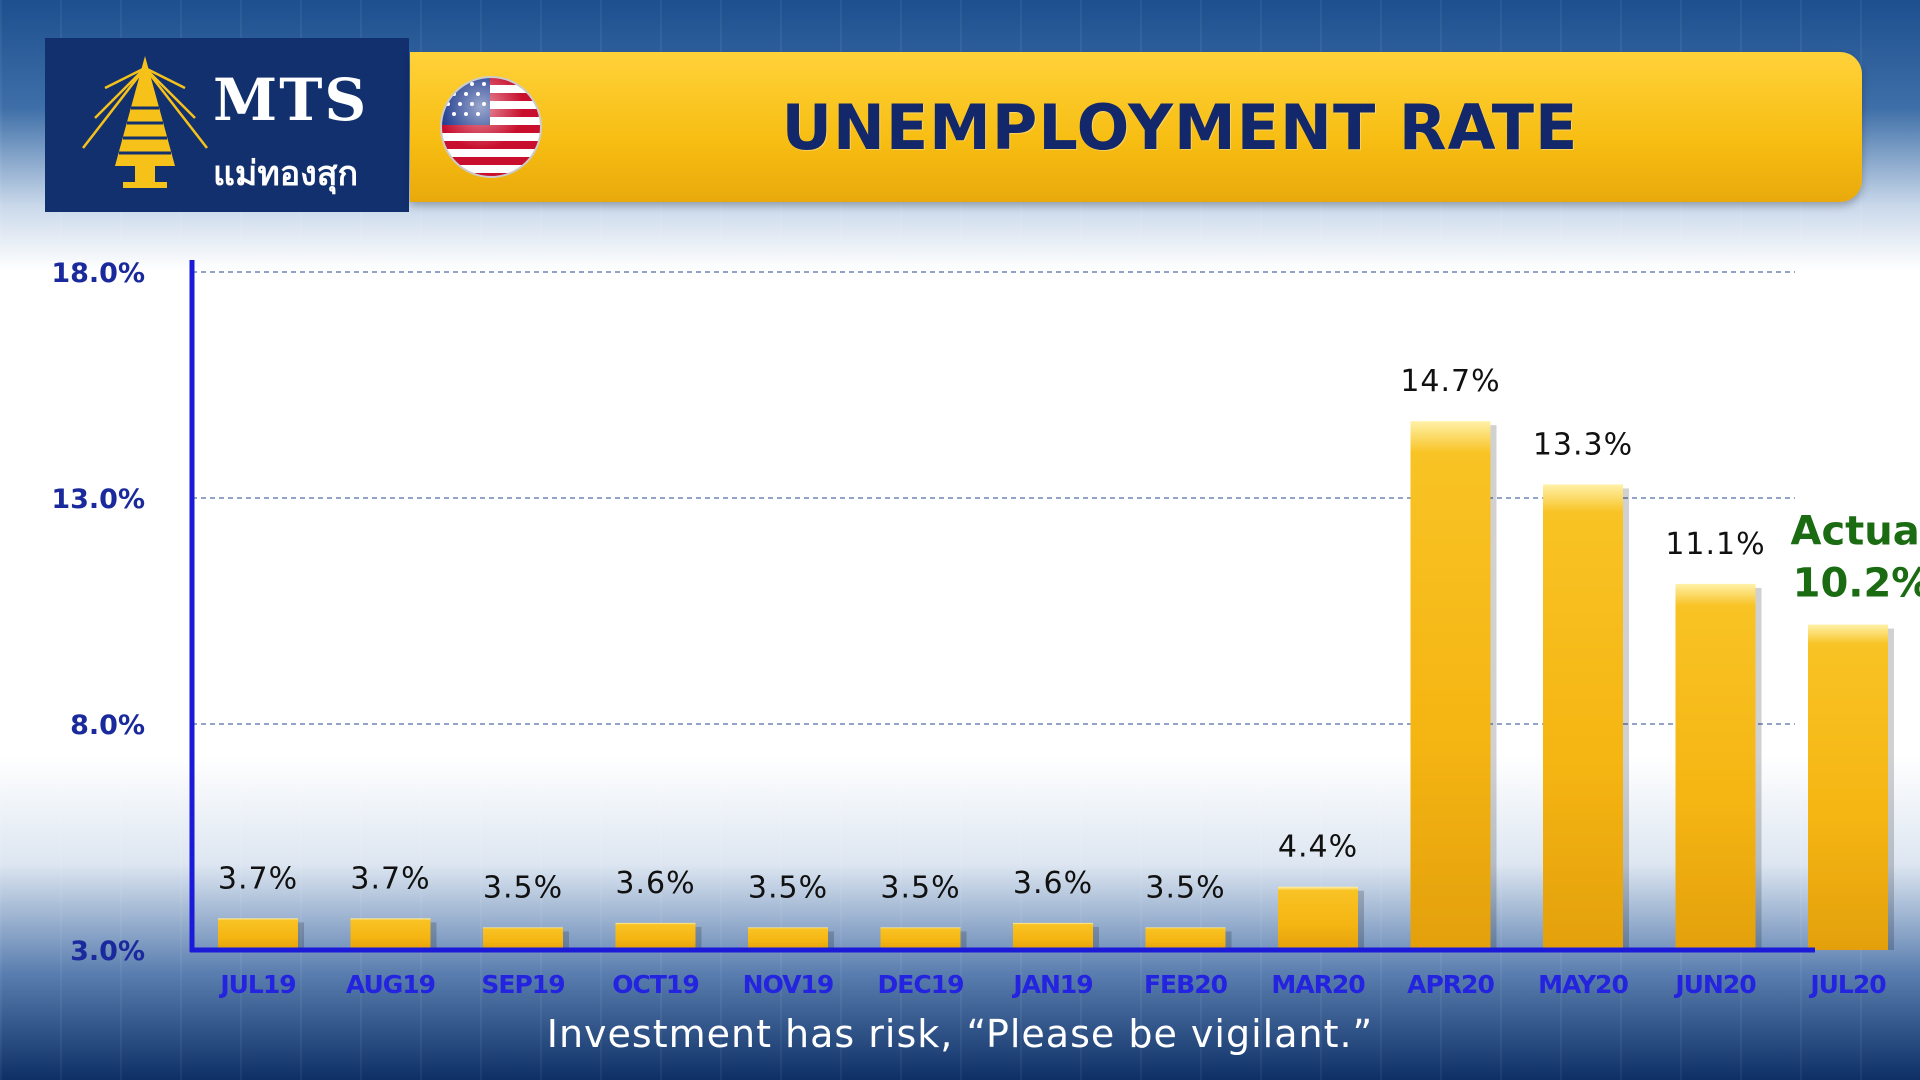  Describe the element at coordinates (256, 984) in the screenshot. I see `x-category-label: JUL19` at that location.